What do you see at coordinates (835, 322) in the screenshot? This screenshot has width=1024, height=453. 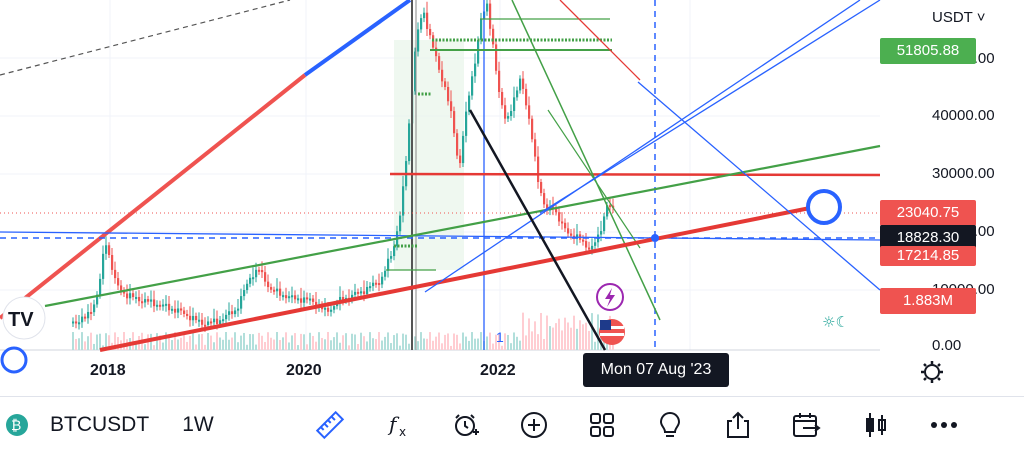 I see `session-icon: ☼☾` at bounding box center [835, 322].